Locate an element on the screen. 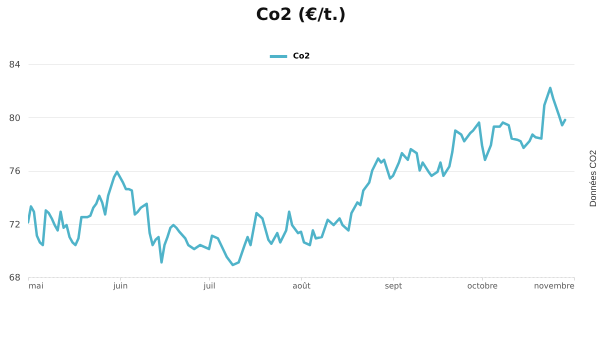 The image size is (600, 338). y-tick-label: 68 is located at coordinates (15, 279).